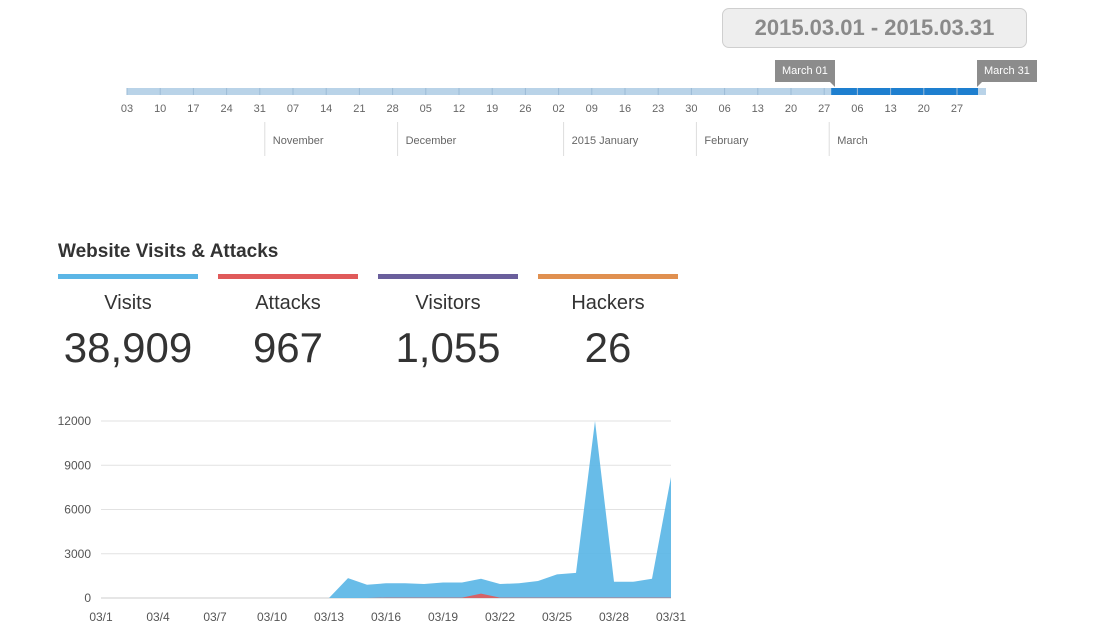 This screenshot has height=633, width=1108. I want to click on timeline-day-label: 16, so click(625, 109).